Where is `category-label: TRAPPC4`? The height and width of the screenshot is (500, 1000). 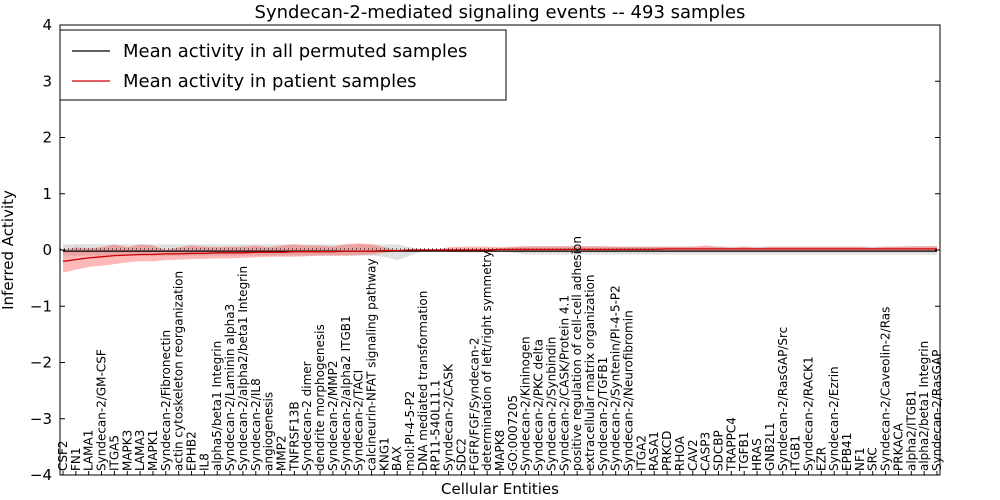 category-label: TRAPPC4 is located at coordinates (731, 444).